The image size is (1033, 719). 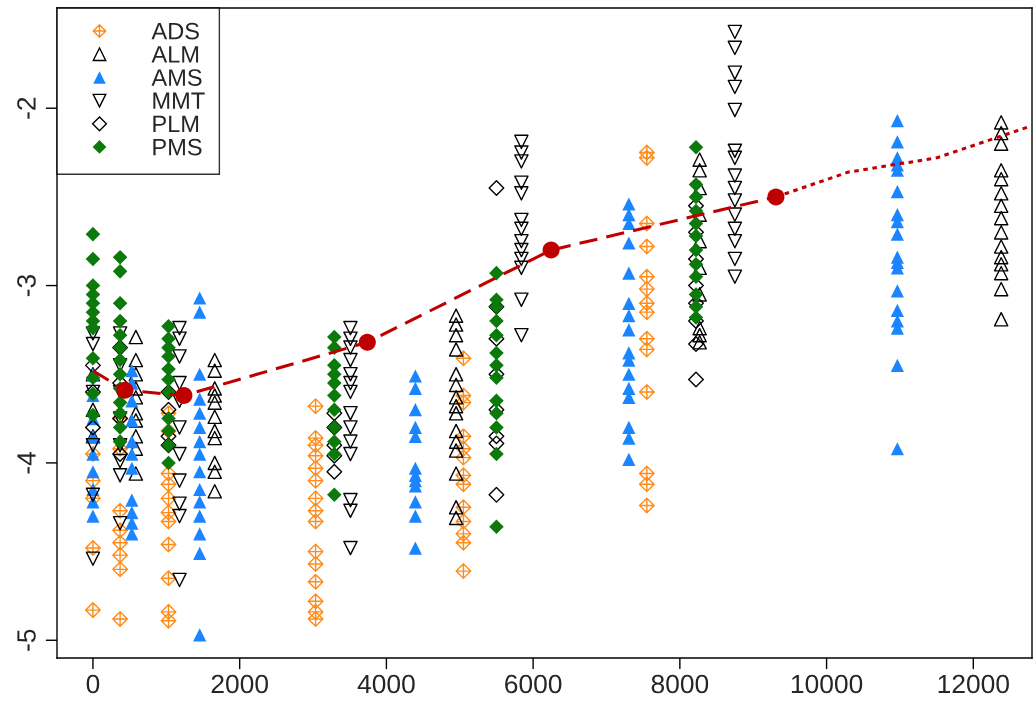 I want to click on x-tick-label: 12000, so click(x=973, y=684).